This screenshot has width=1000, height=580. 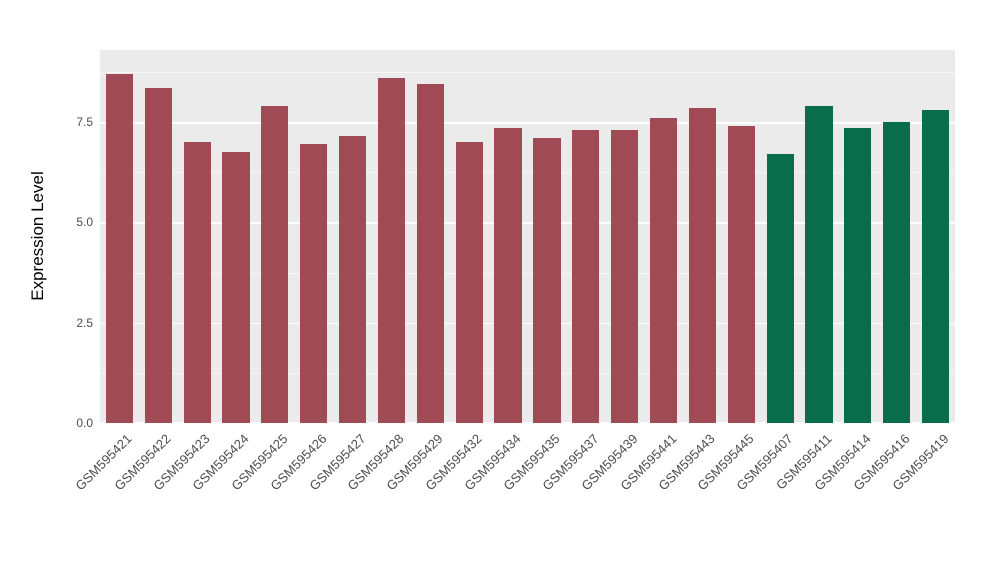 What do you see at coordinates (935, 266) in the screenshot?
I see `bar-GSM595419` at bounding box center [935, 266].